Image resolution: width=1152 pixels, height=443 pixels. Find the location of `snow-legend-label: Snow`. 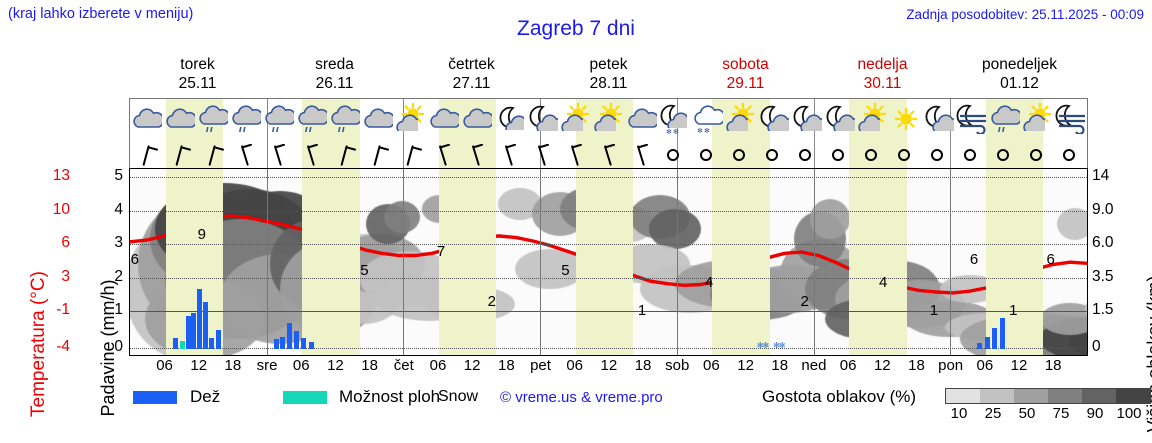

snow-legend-label: Snow is located at coordinates (458, 396).